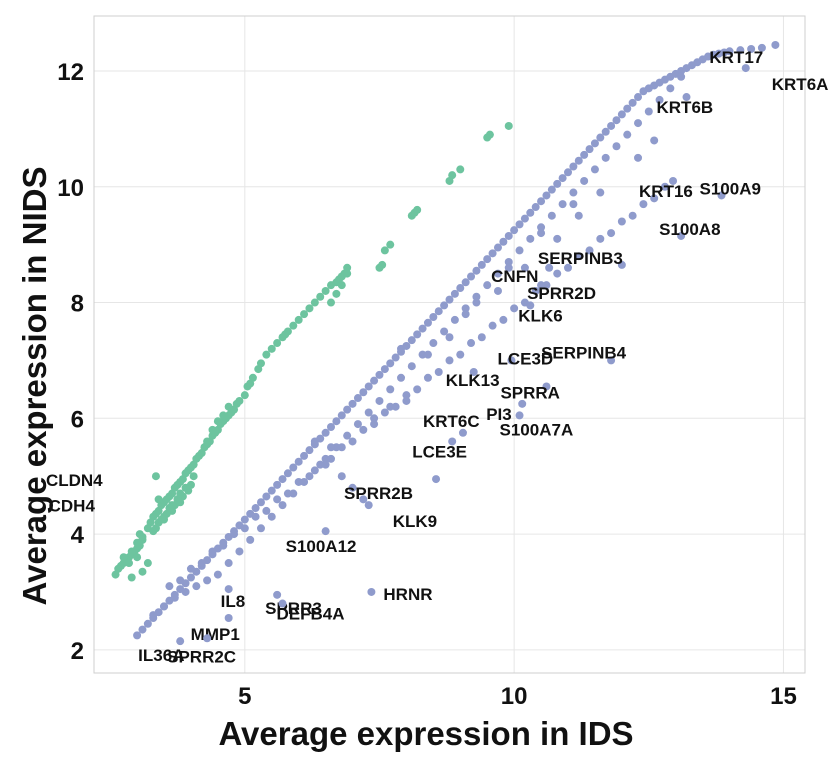 The height and width of the screenshot is (767, 828). What do you see at coordinates (689, 229) in the screenshot?
I see `gene-label-s100a8: S100A8` at bounding box center [689, 229].